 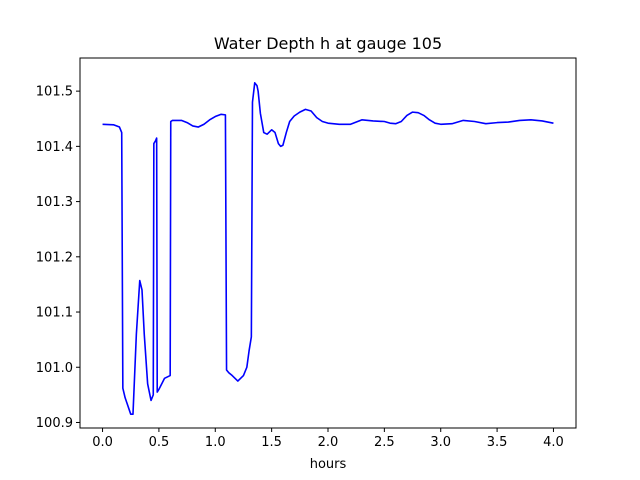 I want to click on y-tick-label: 101.1, so click(x=54, y=313).